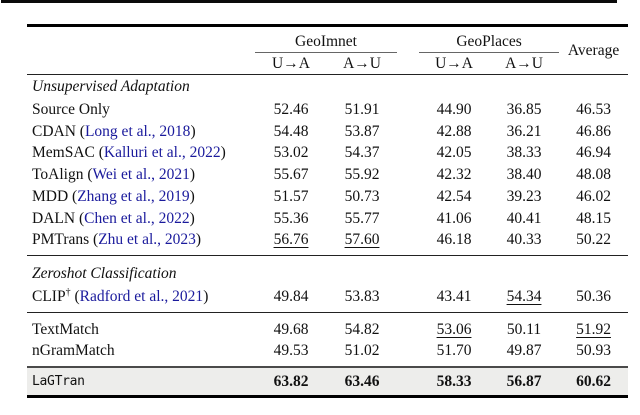 The width and height of the screenshot is (640, 415). Describe the element at coordinates (454, 153) in the screenshot. I see `value-cell: 42.05` at that location.